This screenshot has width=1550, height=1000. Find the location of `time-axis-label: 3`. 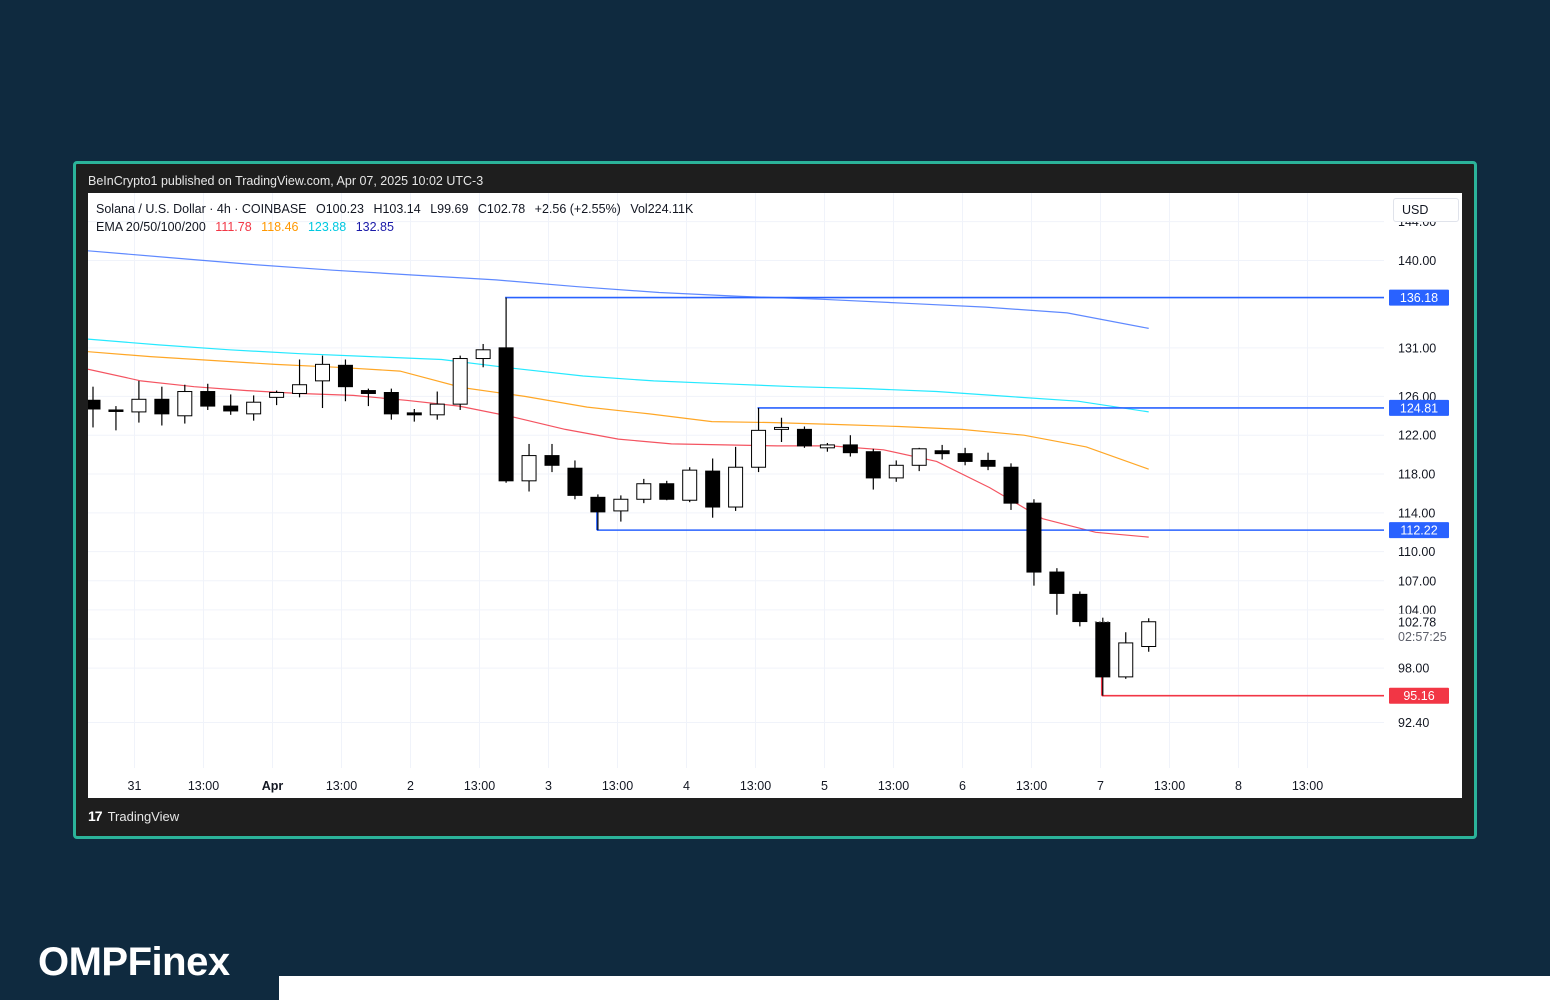

time-axis-label: 3 is located at coordinates (548, 786).